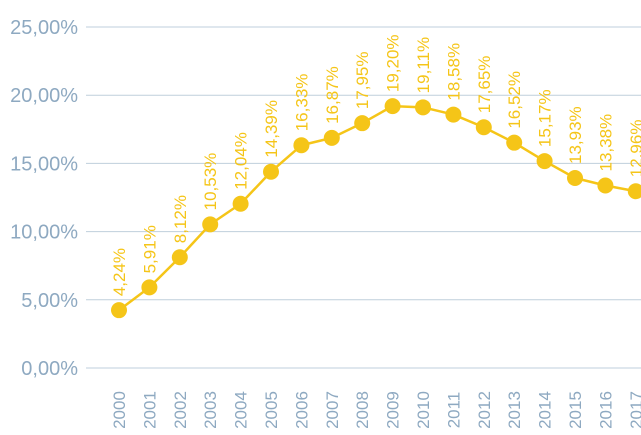 The width and height of the screenshot is (641, 435). Describe the element at coordinates (423, 65) in the screenshot. I see `data-label: 19,11%` at that location.